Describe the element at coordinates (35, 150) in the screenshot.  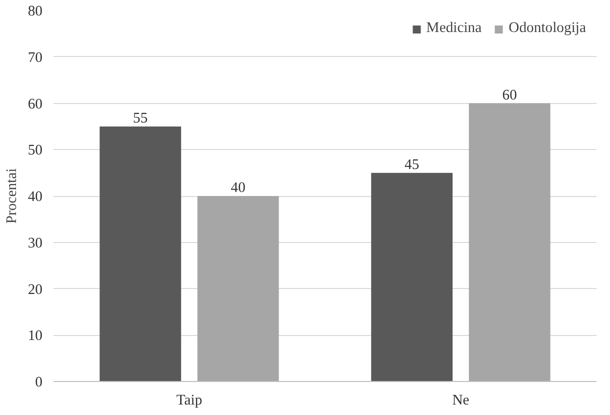
I see `y-tick-label: 50` at that location.